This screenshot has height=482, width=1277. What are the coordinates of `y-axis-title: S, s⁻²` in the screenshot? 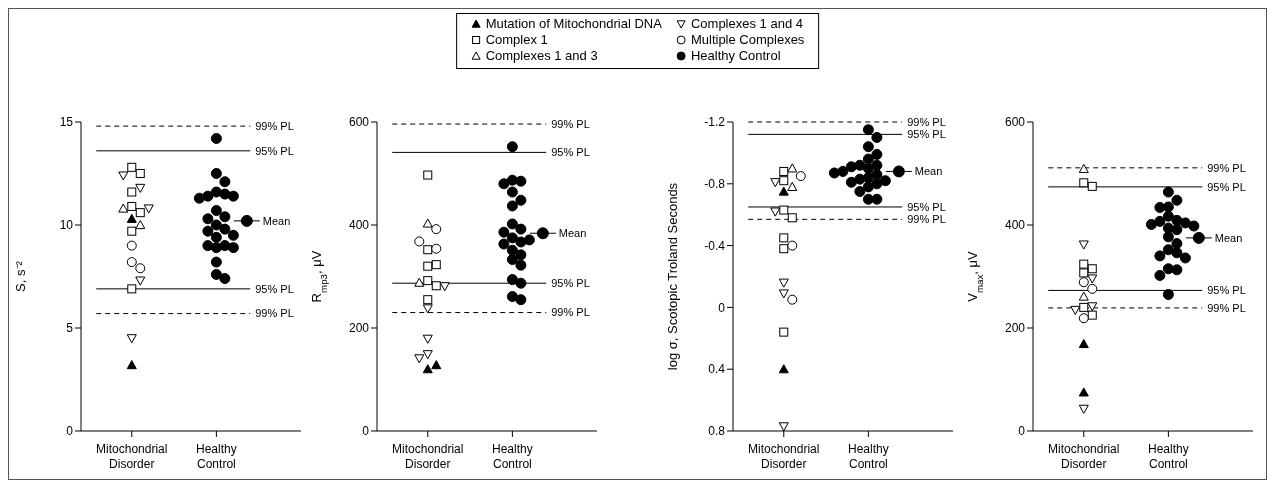 It's located at (20, 276).